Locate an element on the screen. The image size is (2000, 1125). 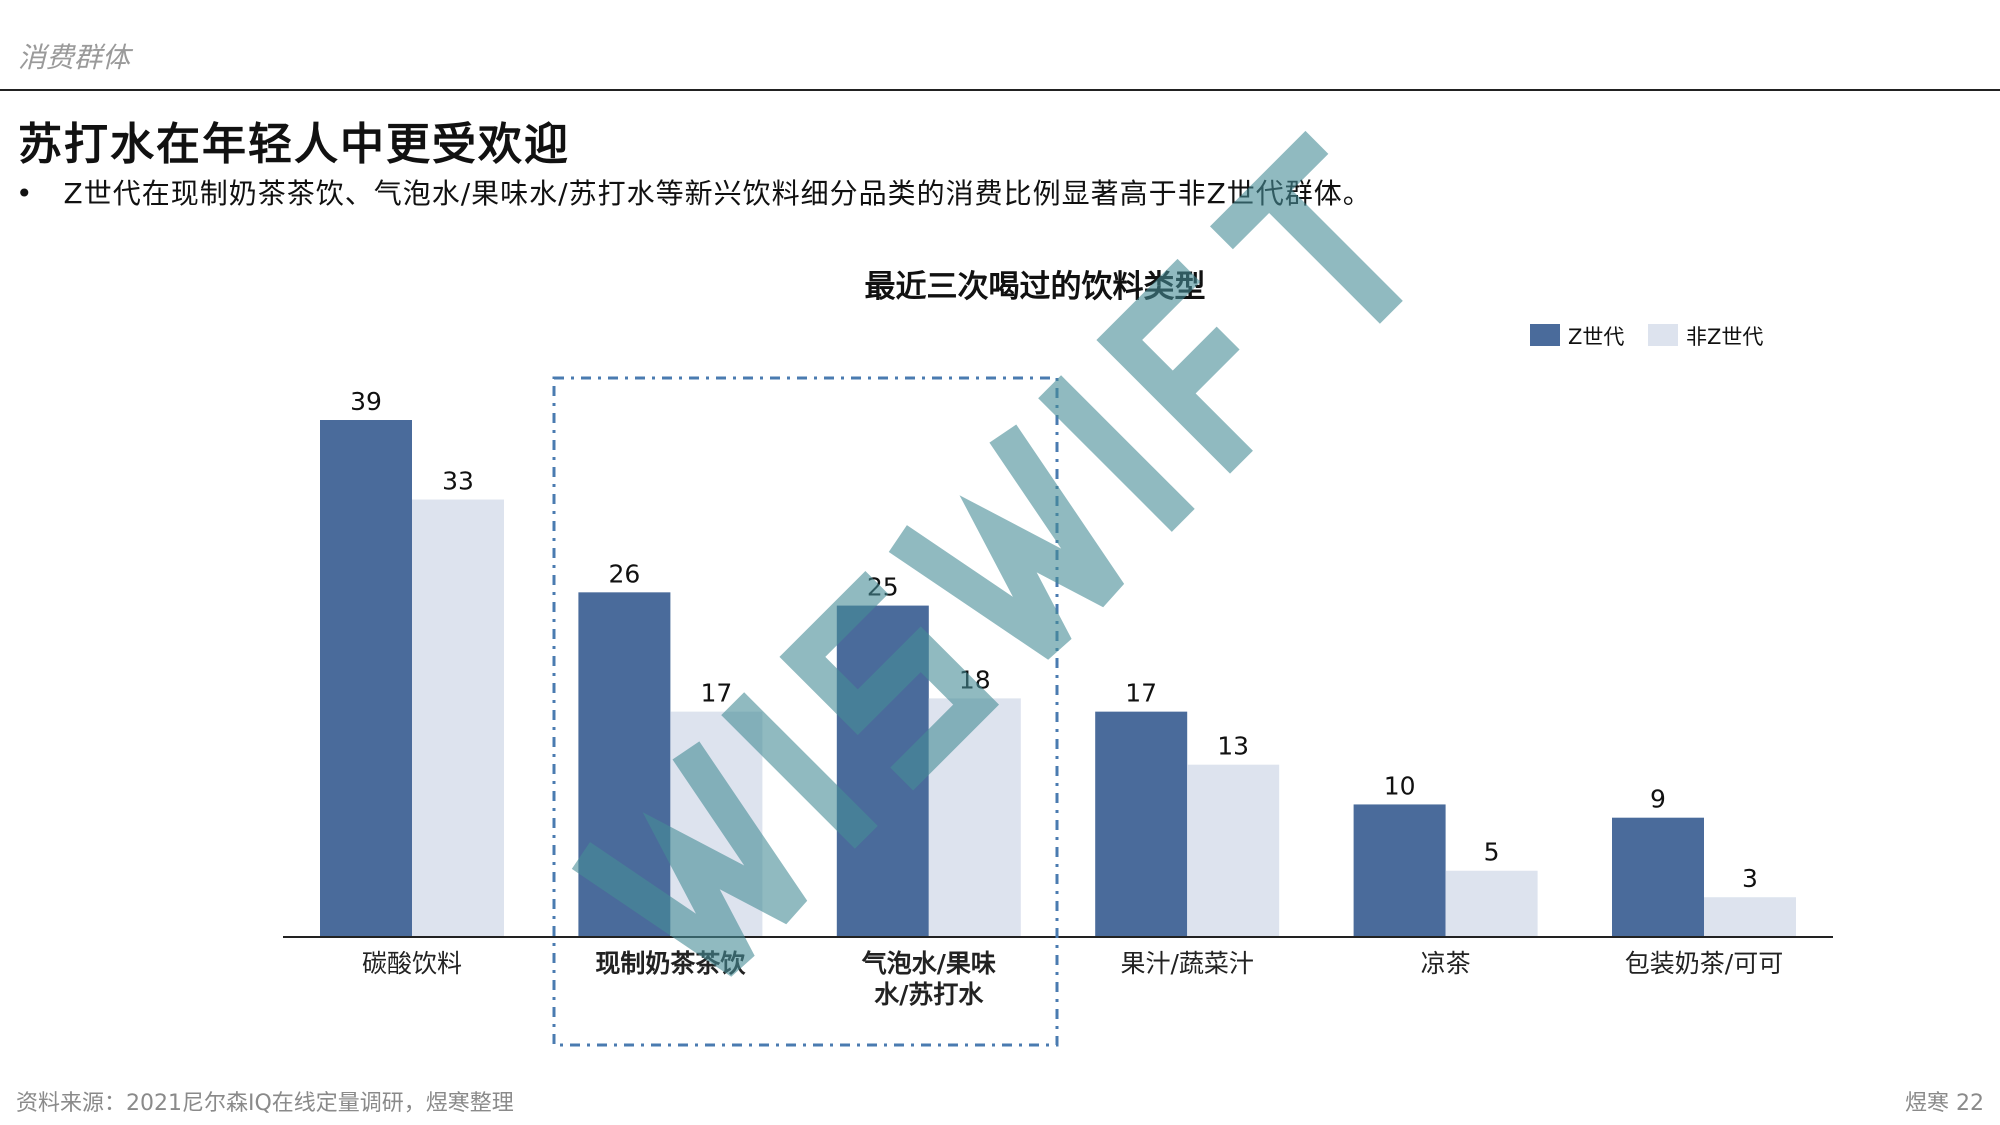
legend-label: Z世代 is located at coordinates (1596, 337).